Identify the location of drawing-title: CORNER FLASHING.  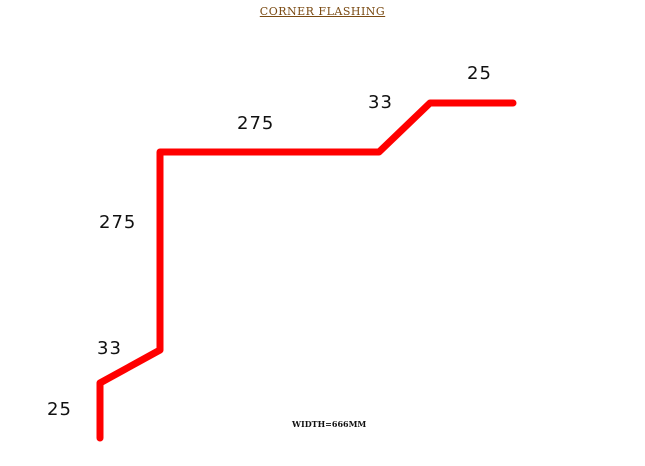
(322, 11).